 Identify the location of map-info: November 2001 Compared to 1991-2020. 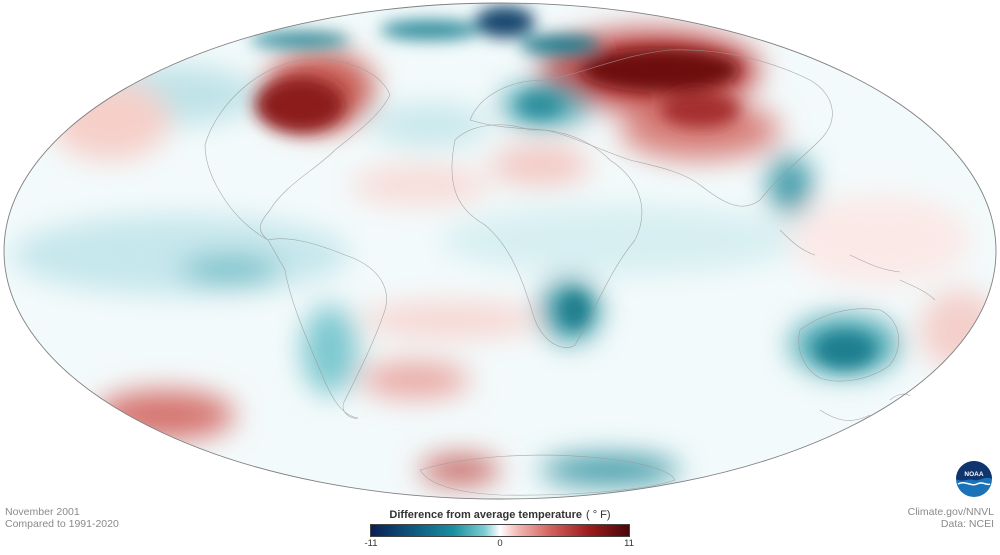
(62, 518).